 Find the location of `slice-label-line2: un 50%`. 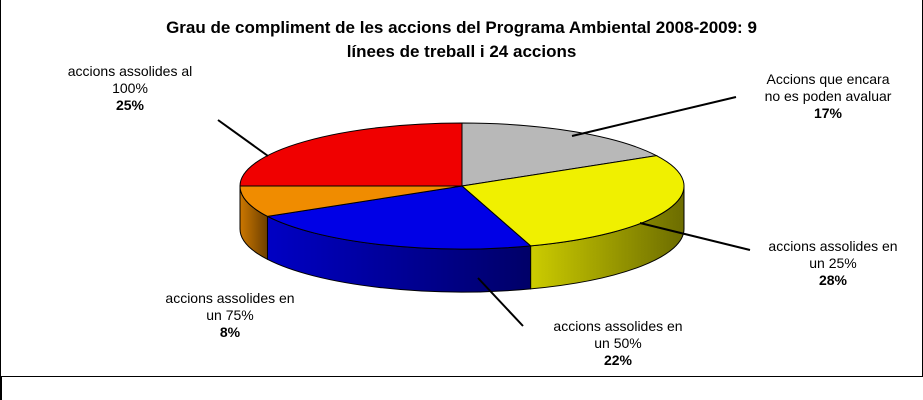

slice-label-line2: un 50% is located at coordinates (618, 343).